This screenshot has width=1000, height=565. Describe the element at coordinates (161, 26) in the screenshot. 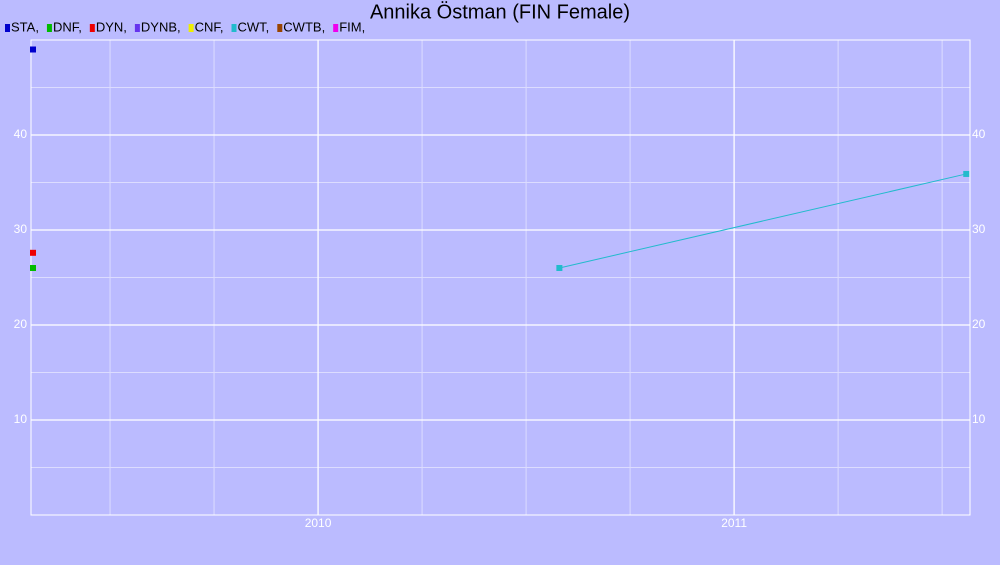

I see `legend-label: DYNB,` at that location.